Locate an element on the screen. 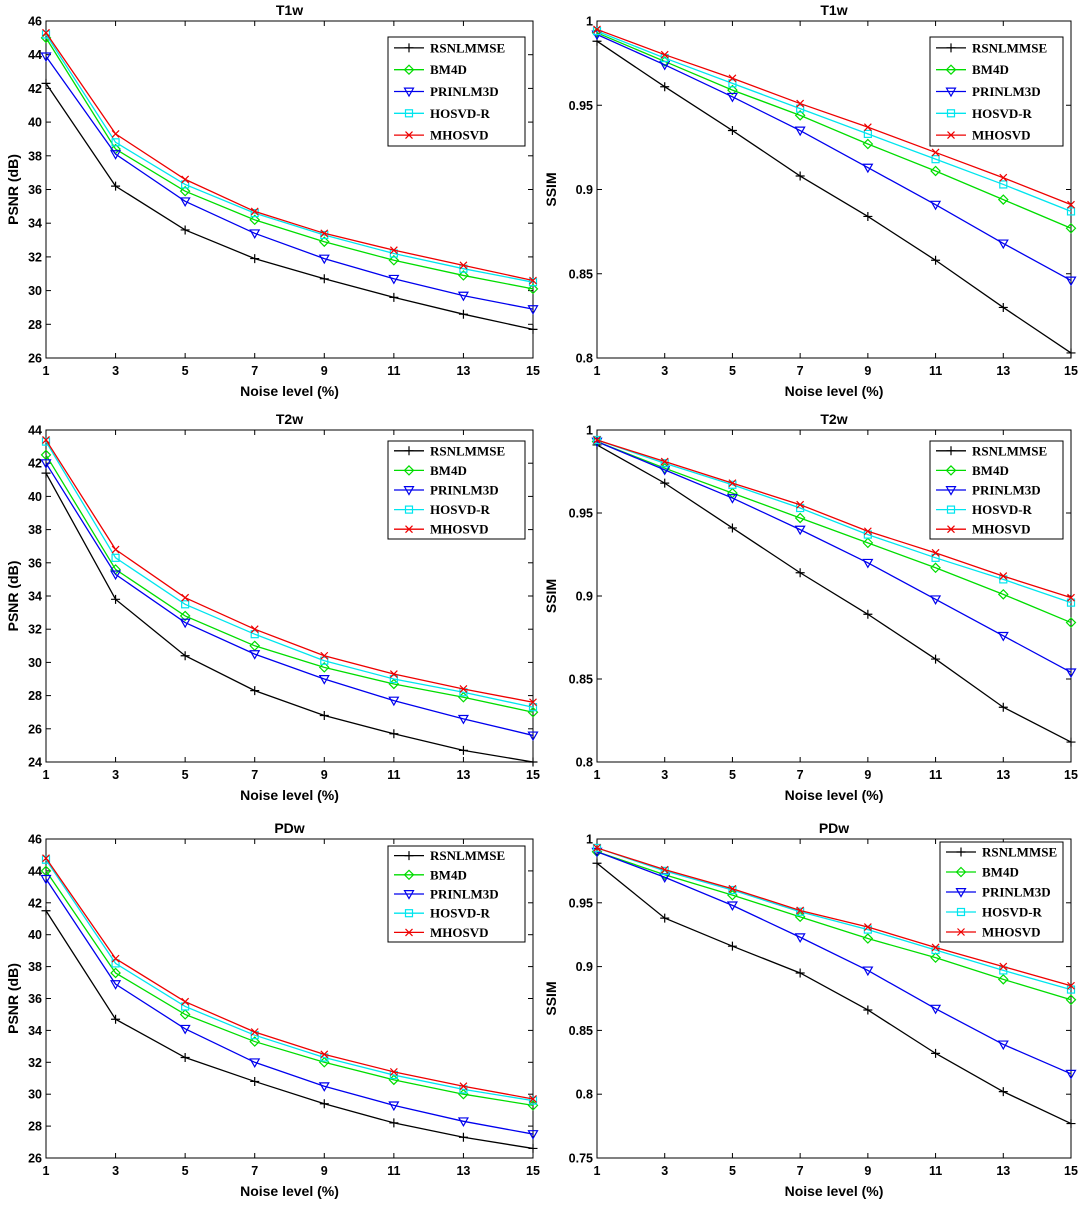 The height and width of the screenshot is (1218, 1084). y-tick-label: 46 is located at coordinates (35, 22).